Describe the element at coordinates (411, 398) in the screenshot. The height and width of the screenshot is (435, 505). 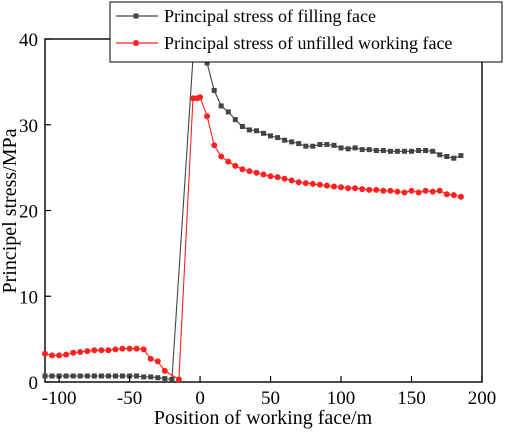
I see `x-tick-label: 150` at that location.